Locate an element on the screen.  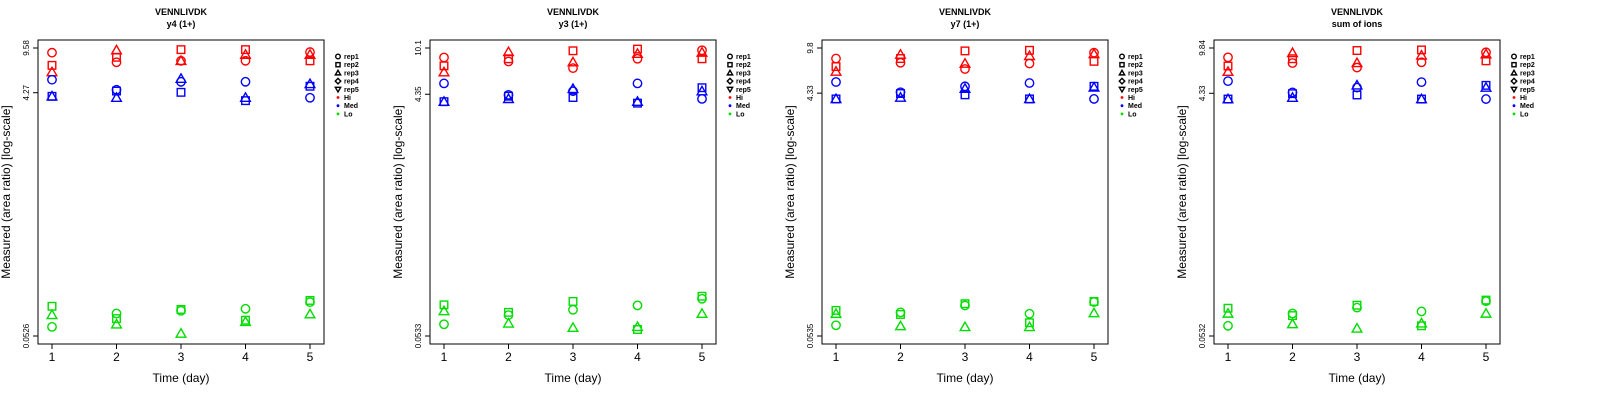
y-tick-label: 0.0533 is located at coordinates (418, 335).